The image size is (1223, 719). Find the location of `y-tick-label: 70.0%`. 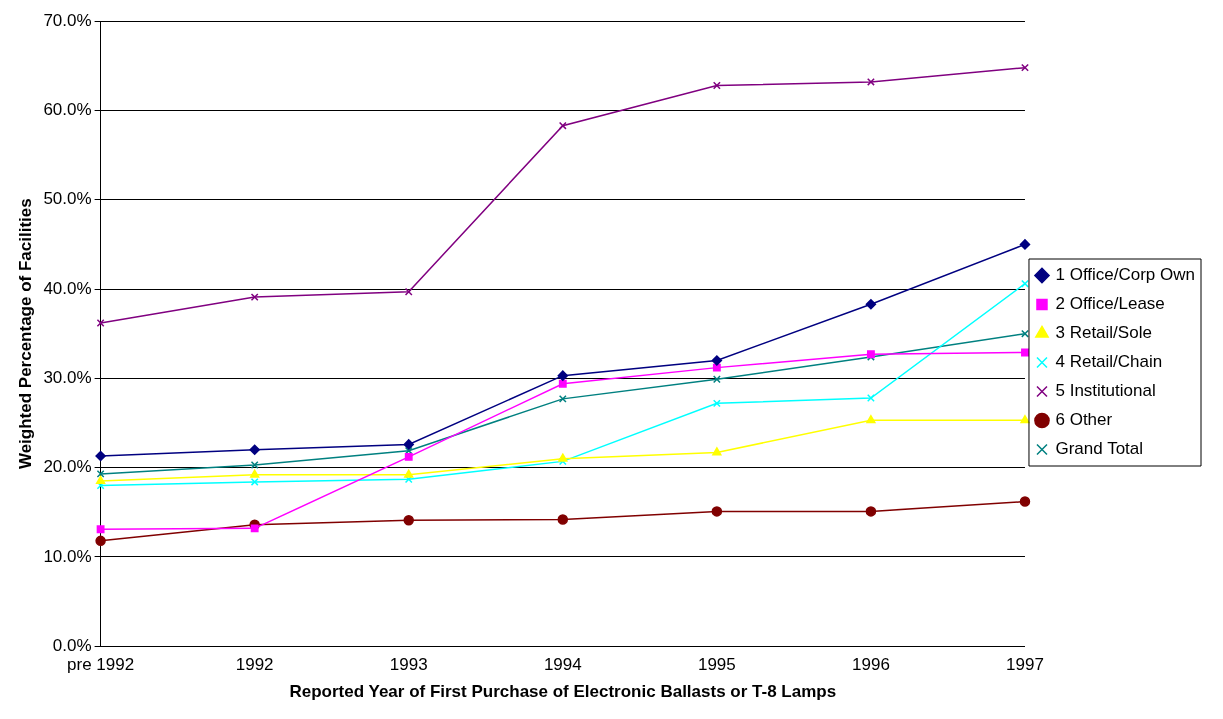

y-tick-label: 70.0% is located at coordinates (67, 20).